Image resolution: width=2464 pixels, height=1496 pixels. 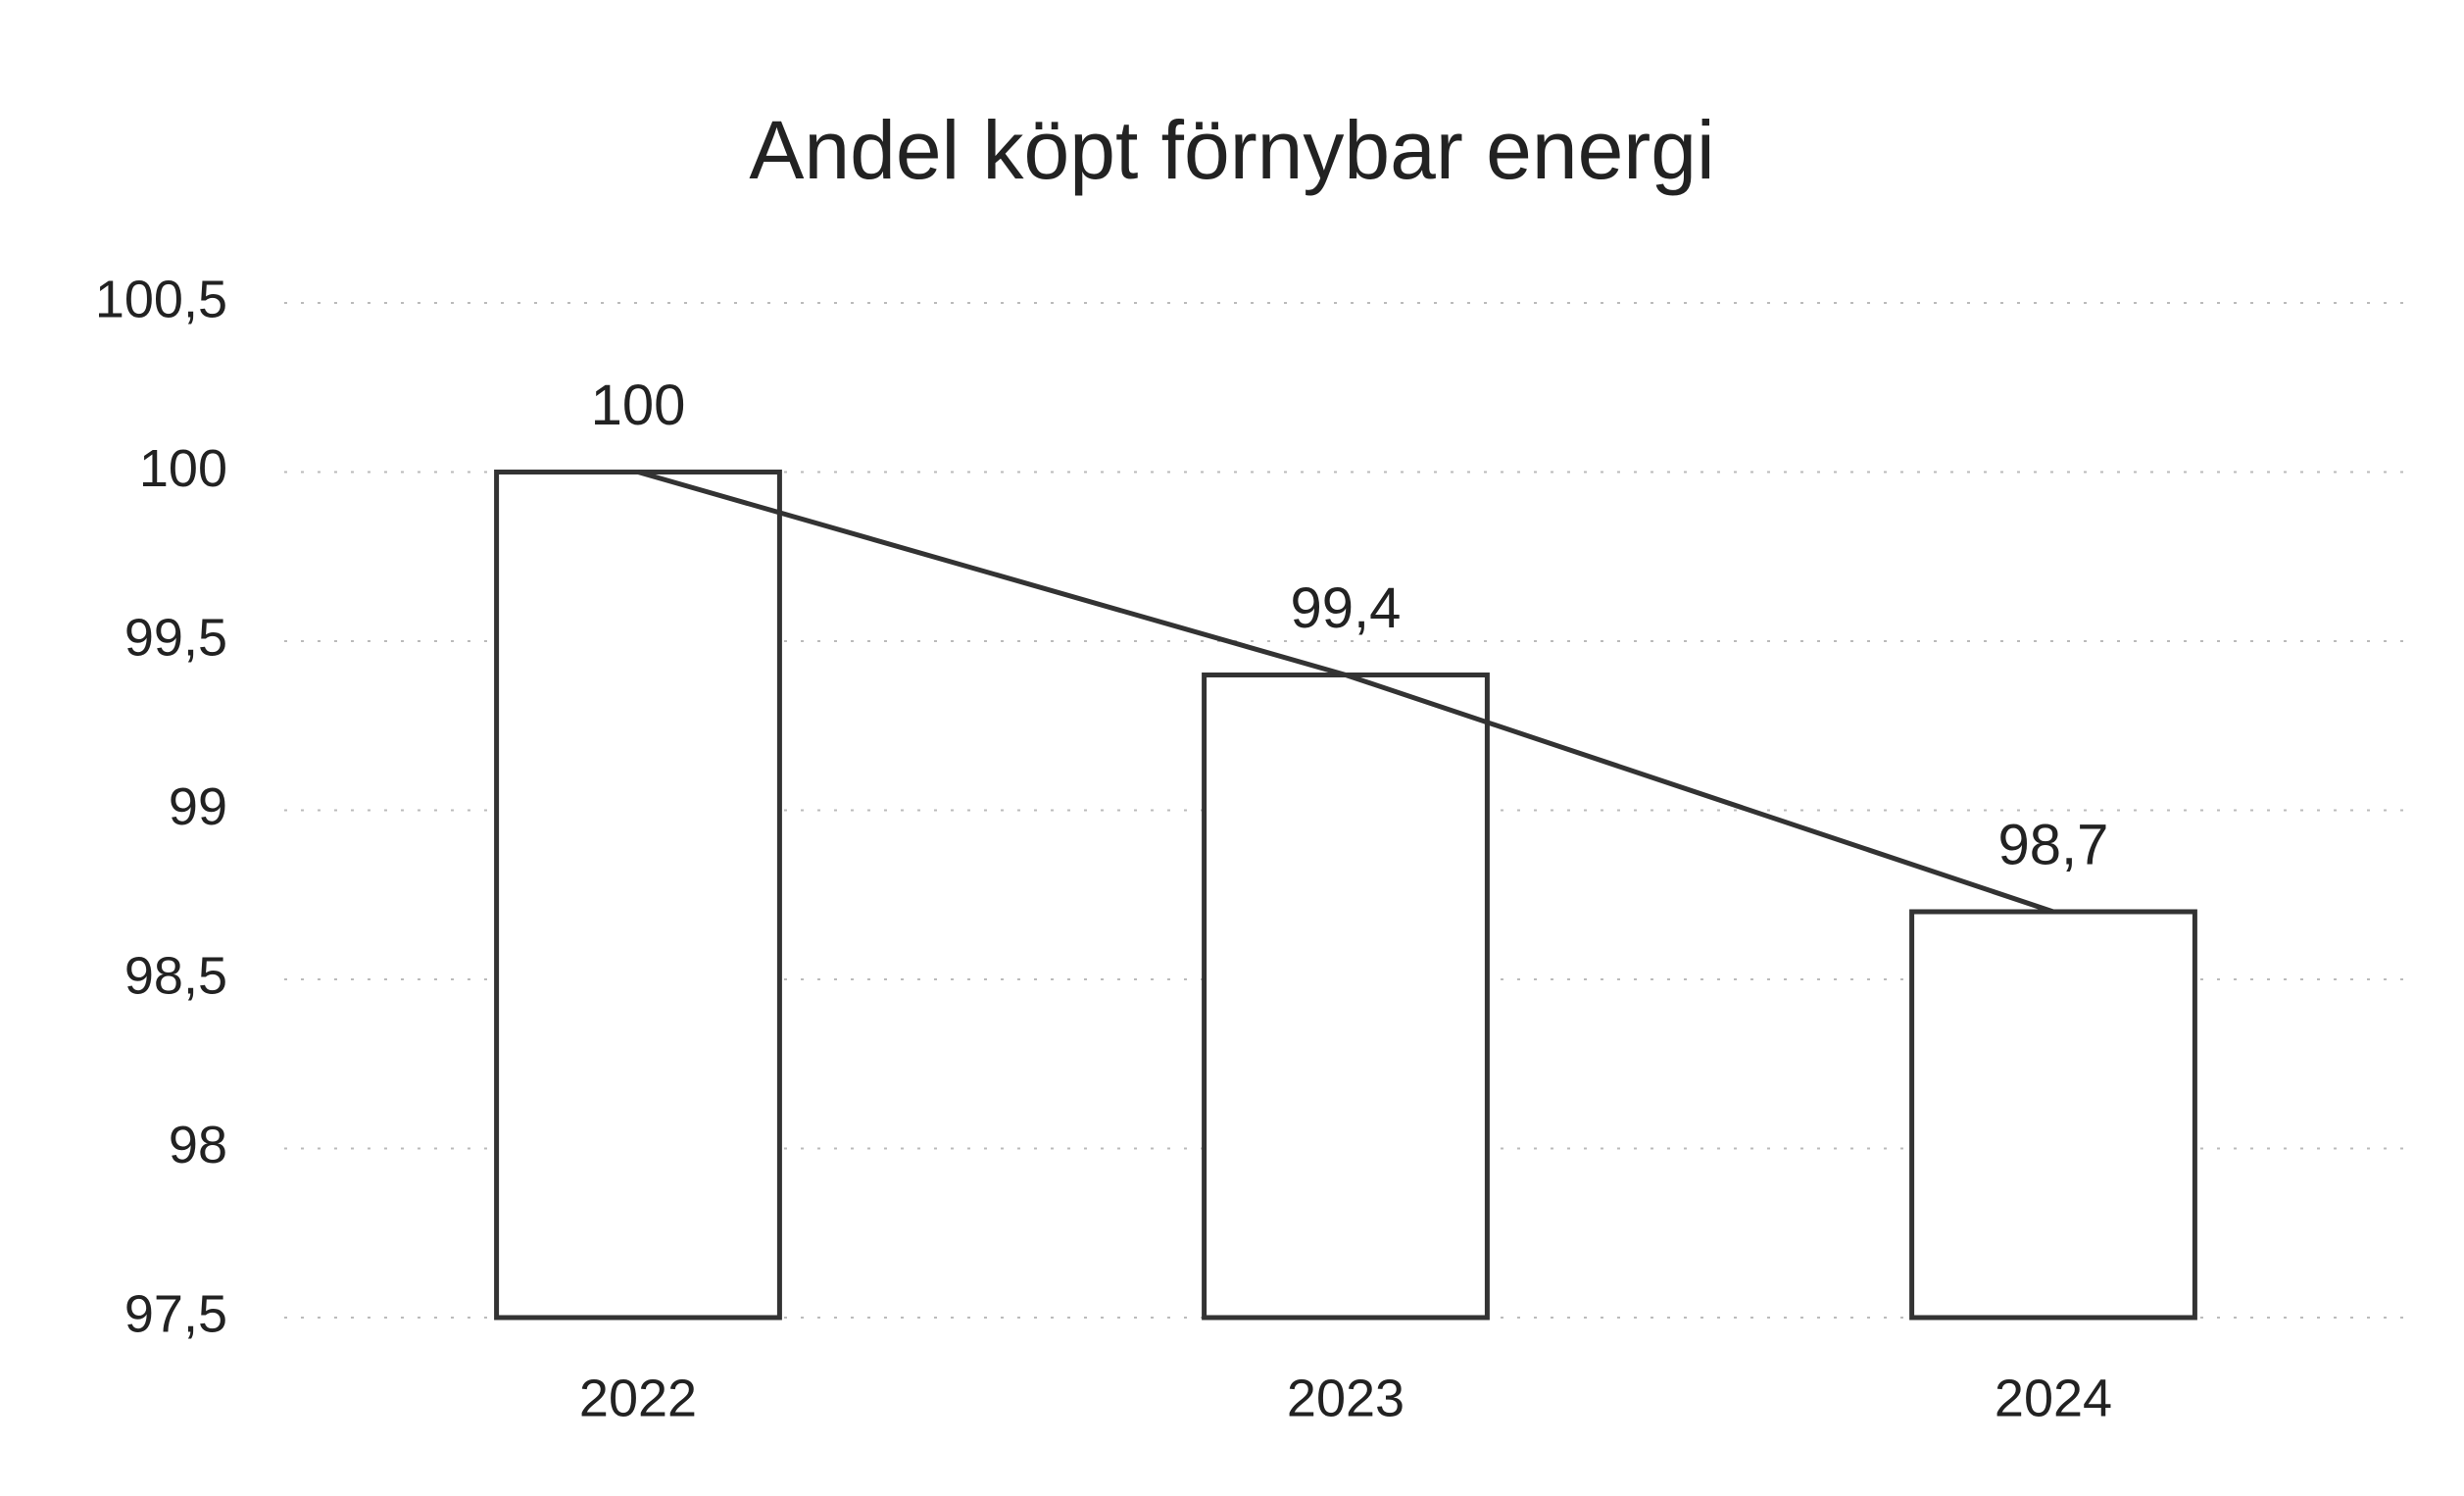 I want to click on y-tick-label: 100,5, so click(x=161, y=299).